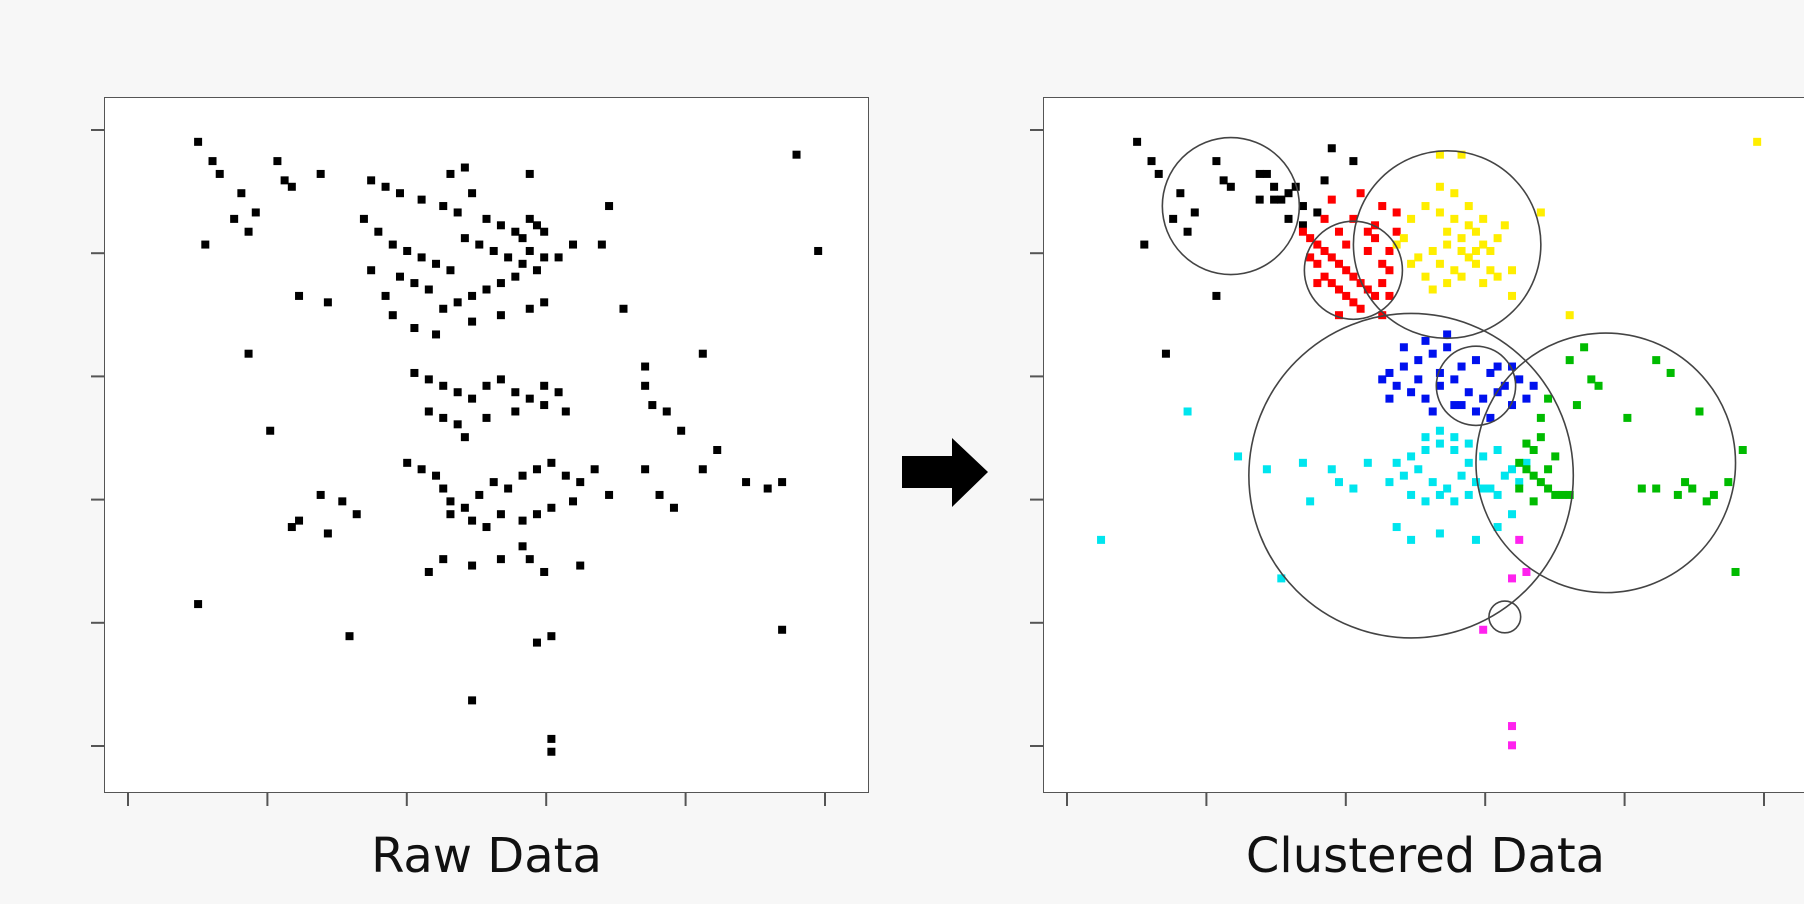 This screenshot has width=1804, height=904. What do you see at coordinates (486, 856) in the screenshot?
I see `raw-data-label: Raw Data` at bounding box center [486, 856].